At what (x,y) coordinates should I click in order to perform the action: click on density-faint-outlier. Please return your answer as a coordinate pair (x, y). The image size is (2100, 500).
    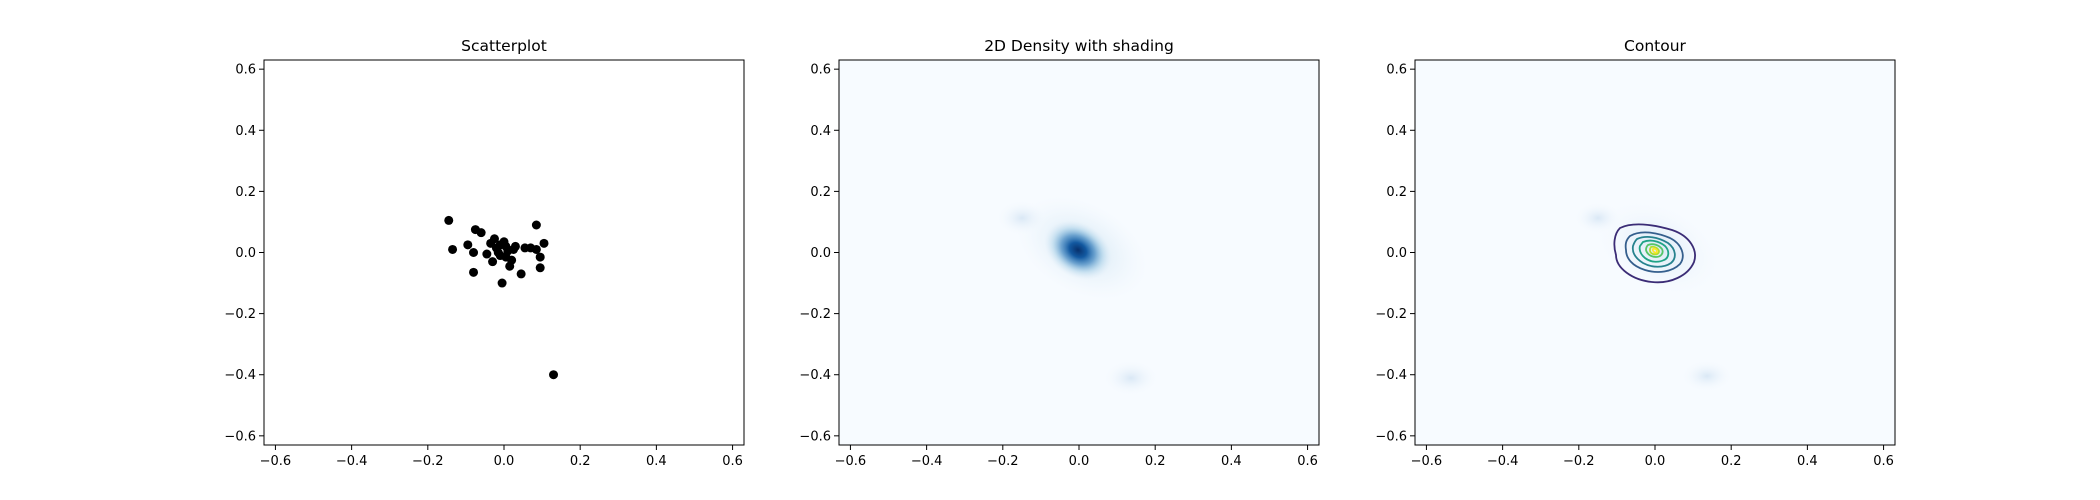
    Looking at the image, I should click on (1131, 378).